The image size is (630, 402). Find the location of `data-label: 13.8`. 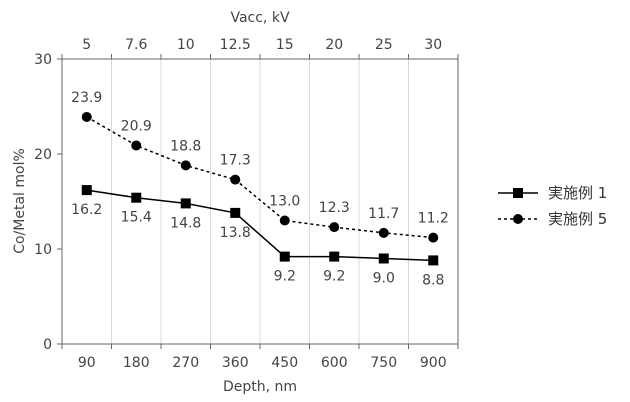

data-label: 13.8 is located at coordinates (235, 233).